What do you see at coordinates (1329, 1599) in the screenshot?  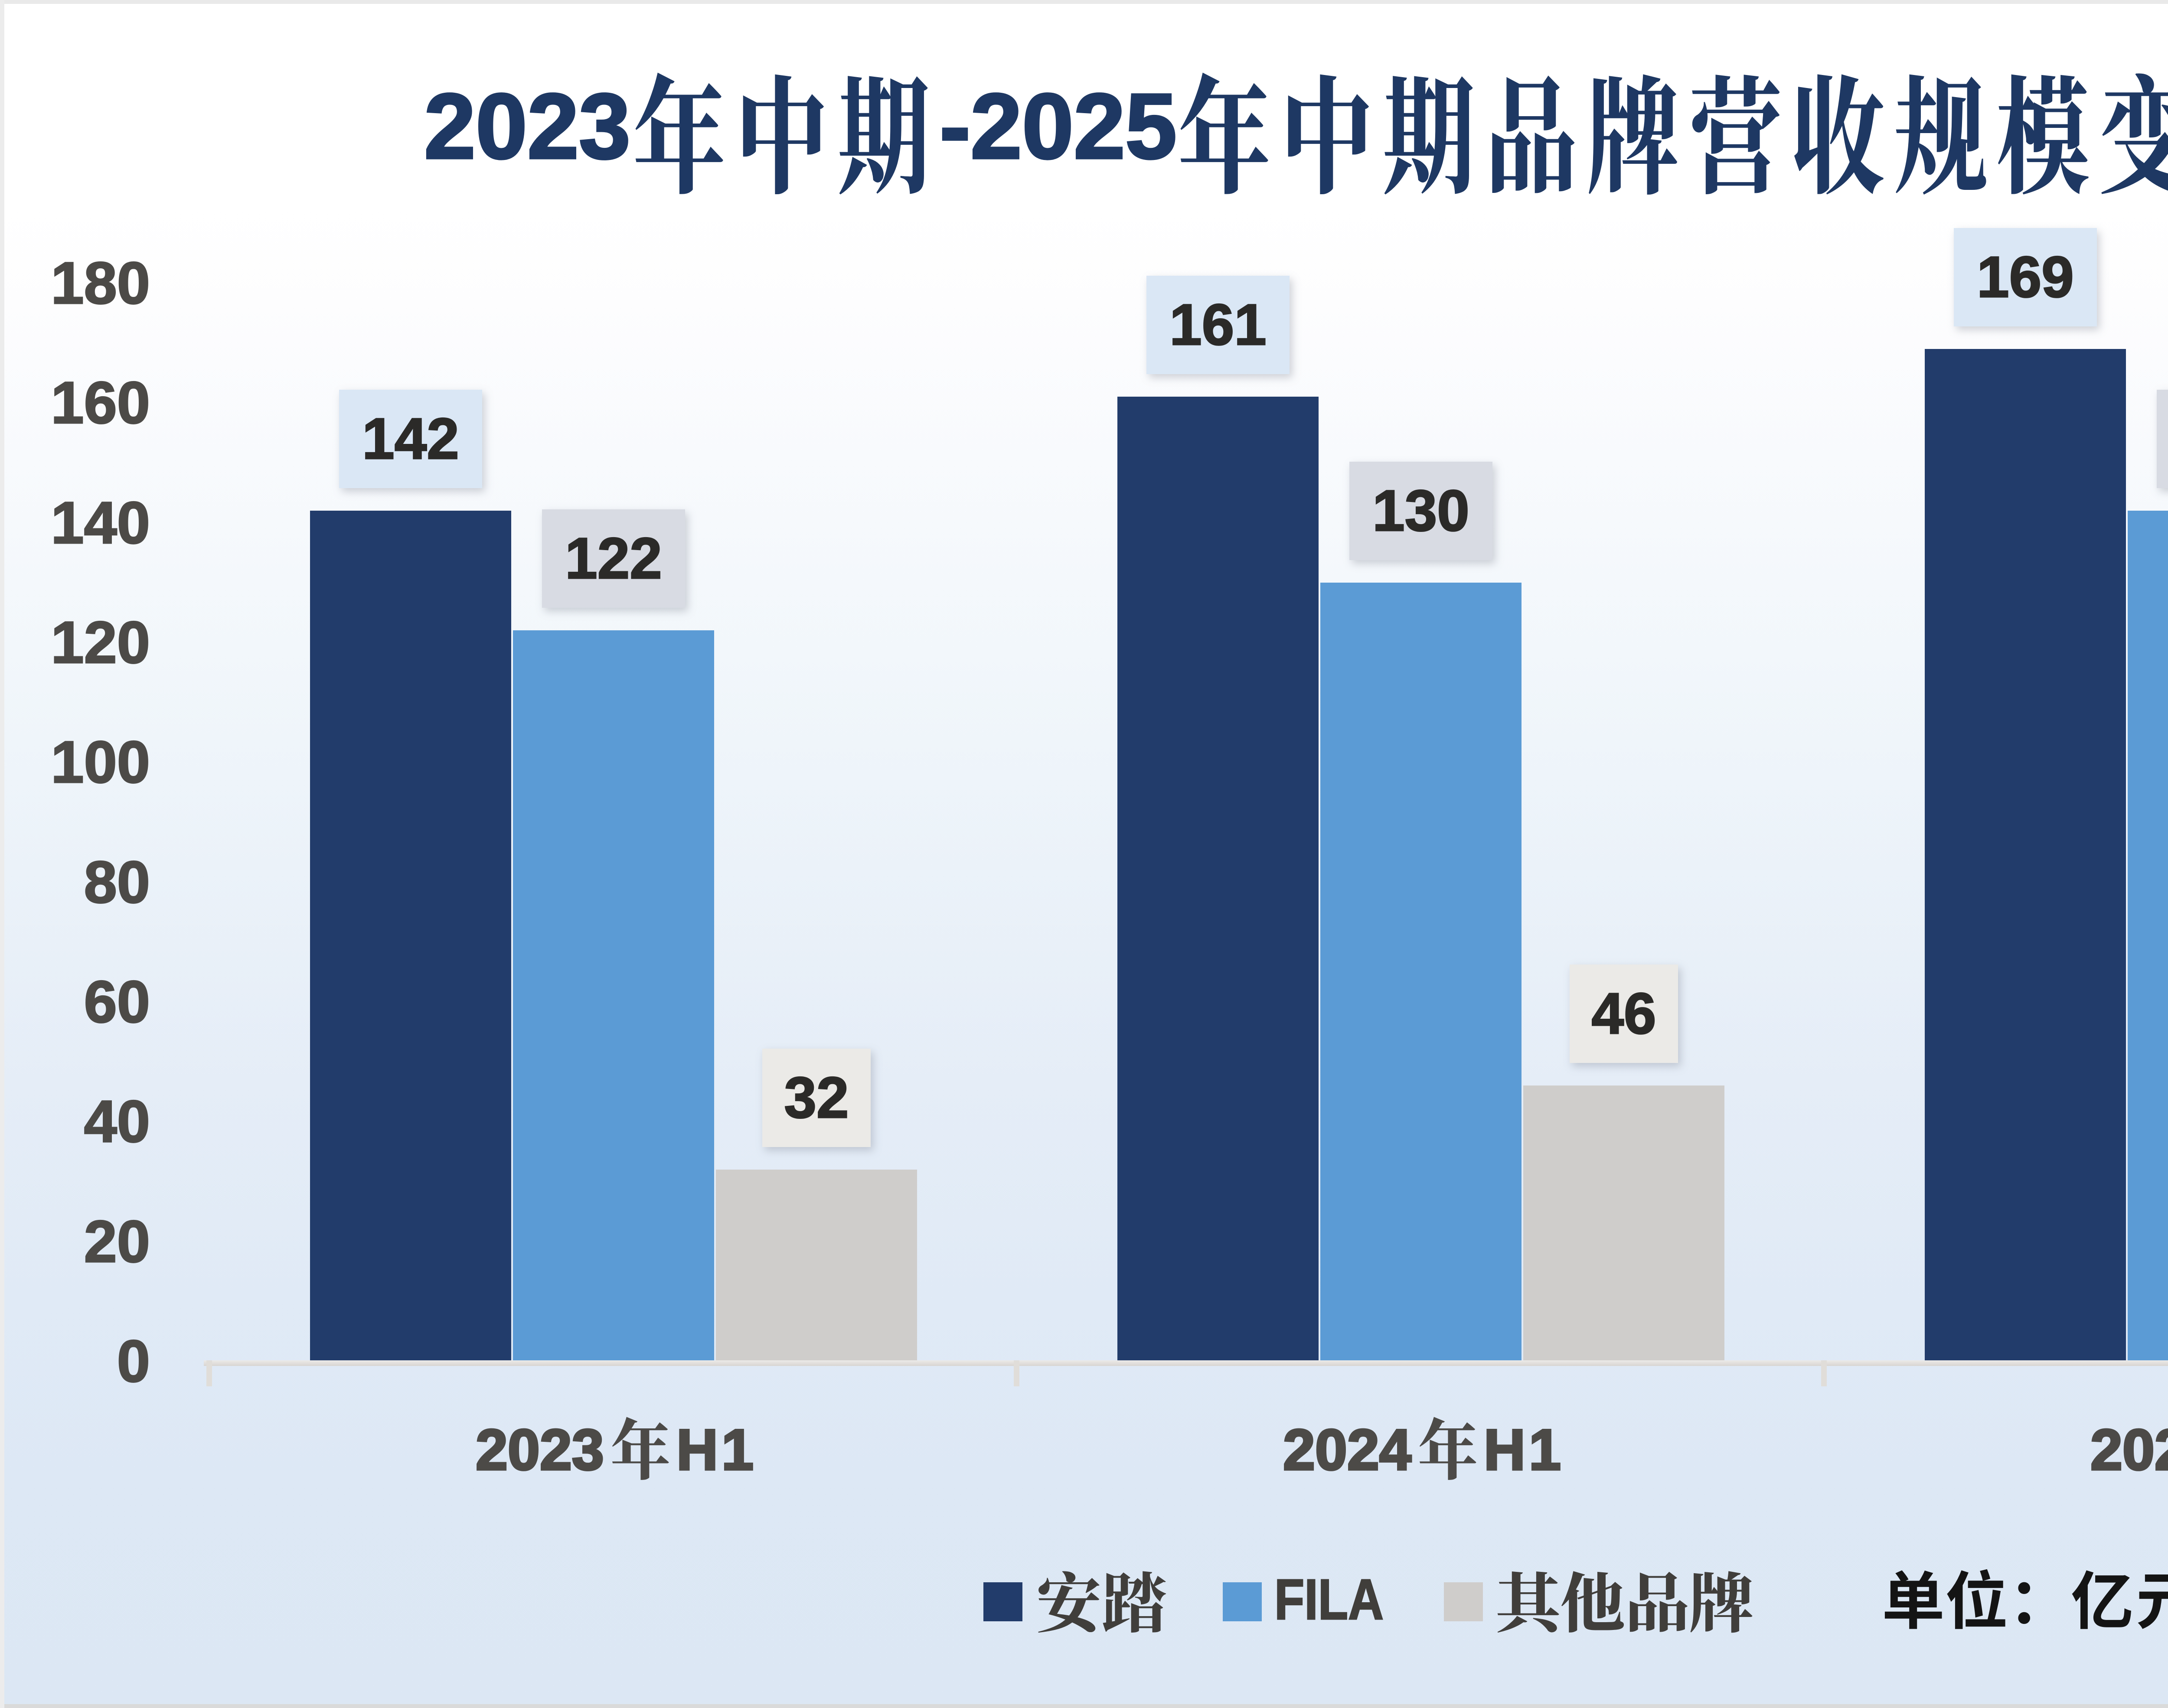 I see `svg-text: FILA` at bounding box center [1329, 1599].